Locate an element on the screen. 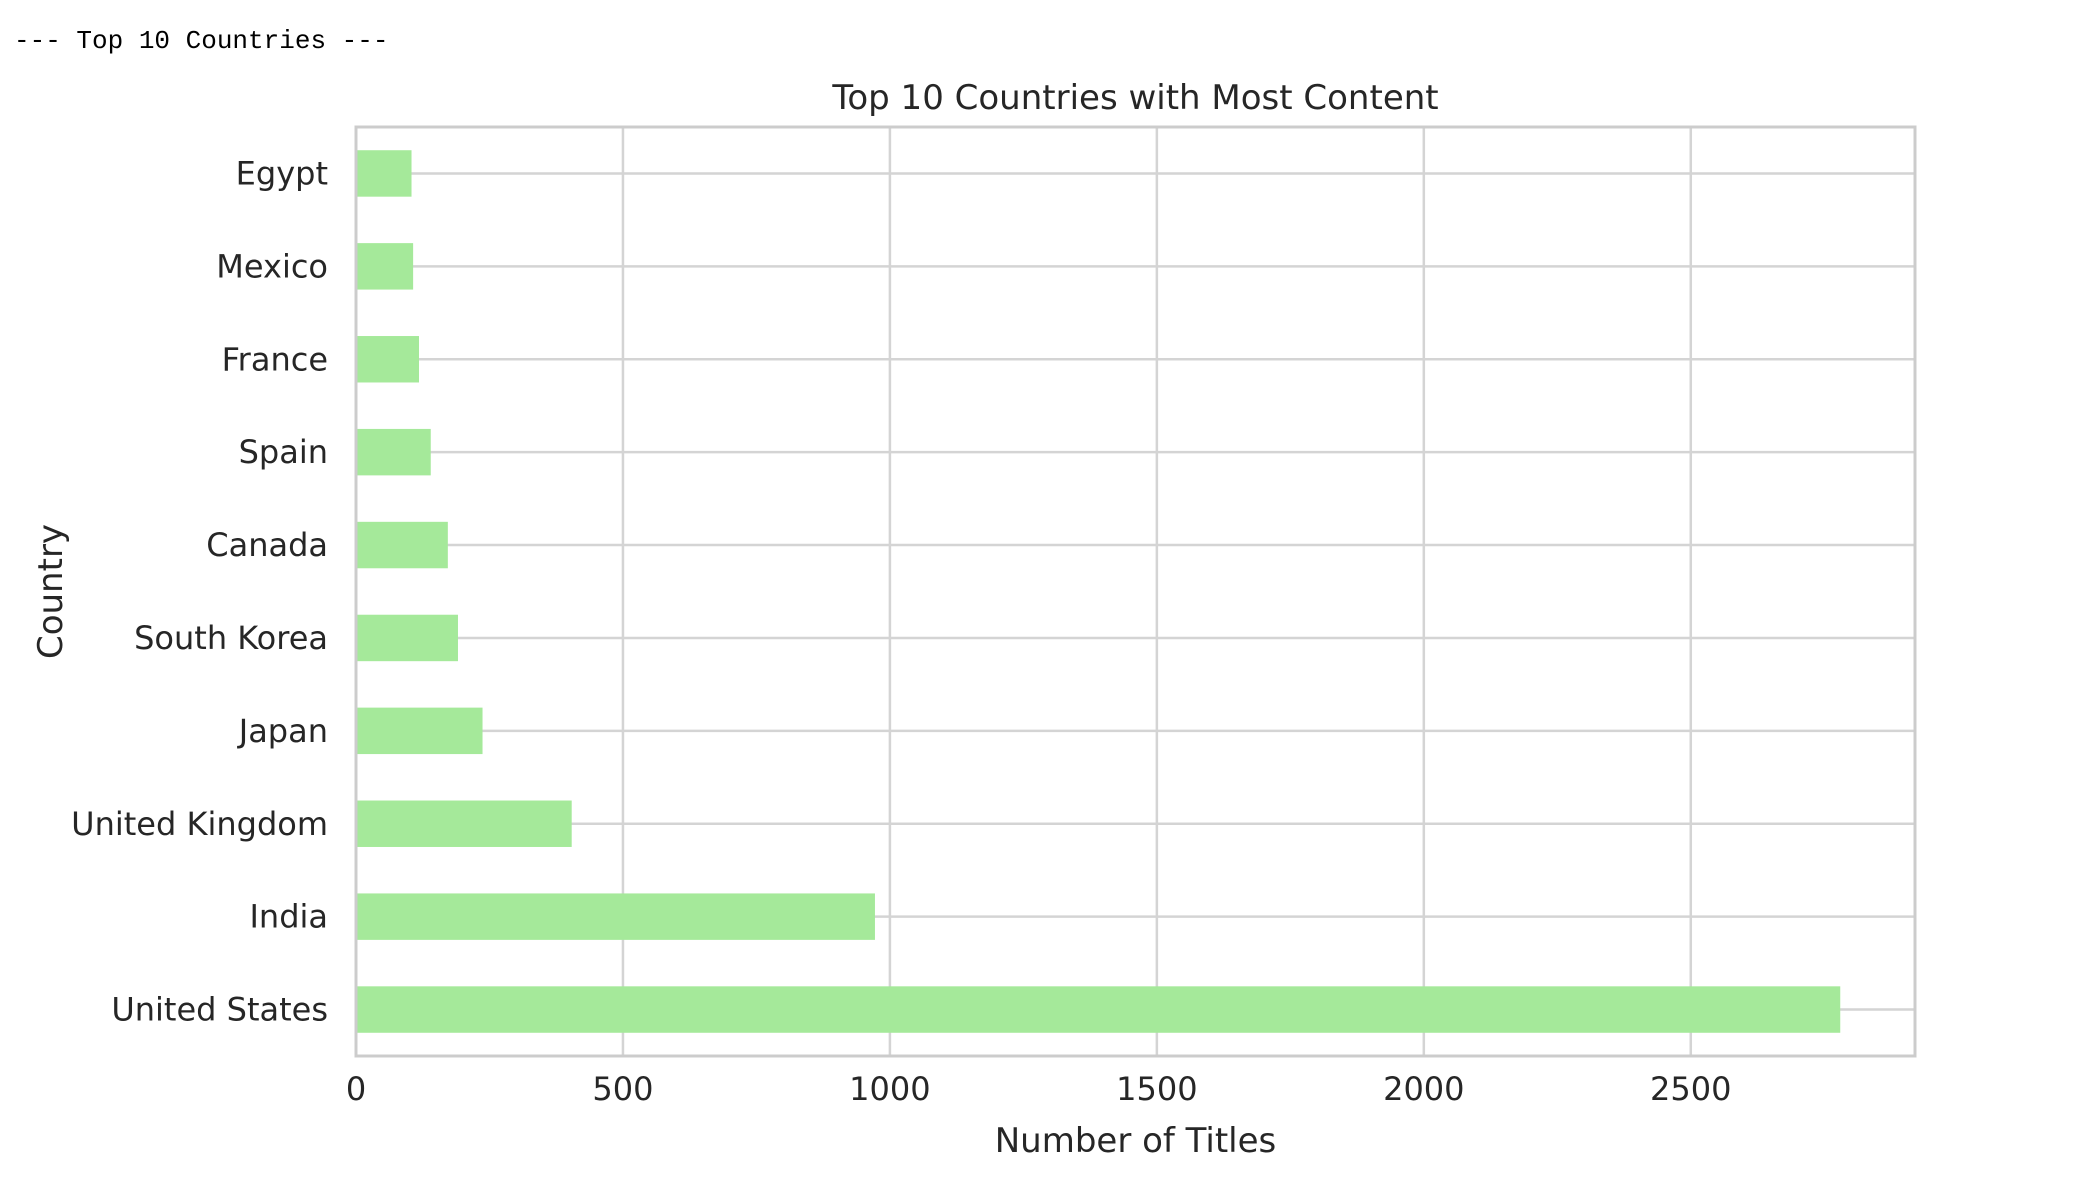  y-tick-label: India is located at coordinates (288, 917).